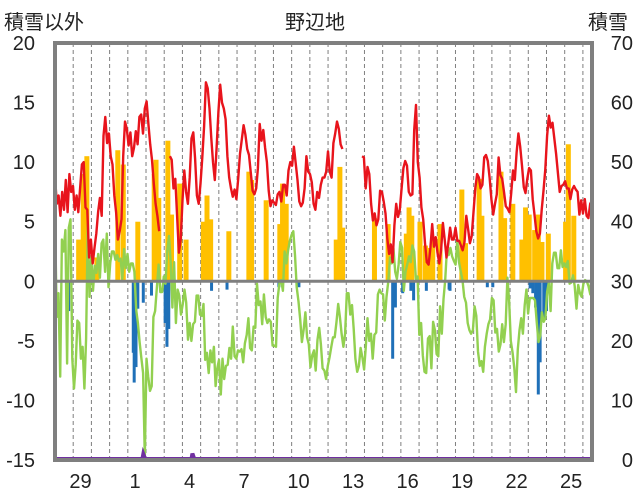  I want to click on chart-title: 野辺地, so click(315, 23).